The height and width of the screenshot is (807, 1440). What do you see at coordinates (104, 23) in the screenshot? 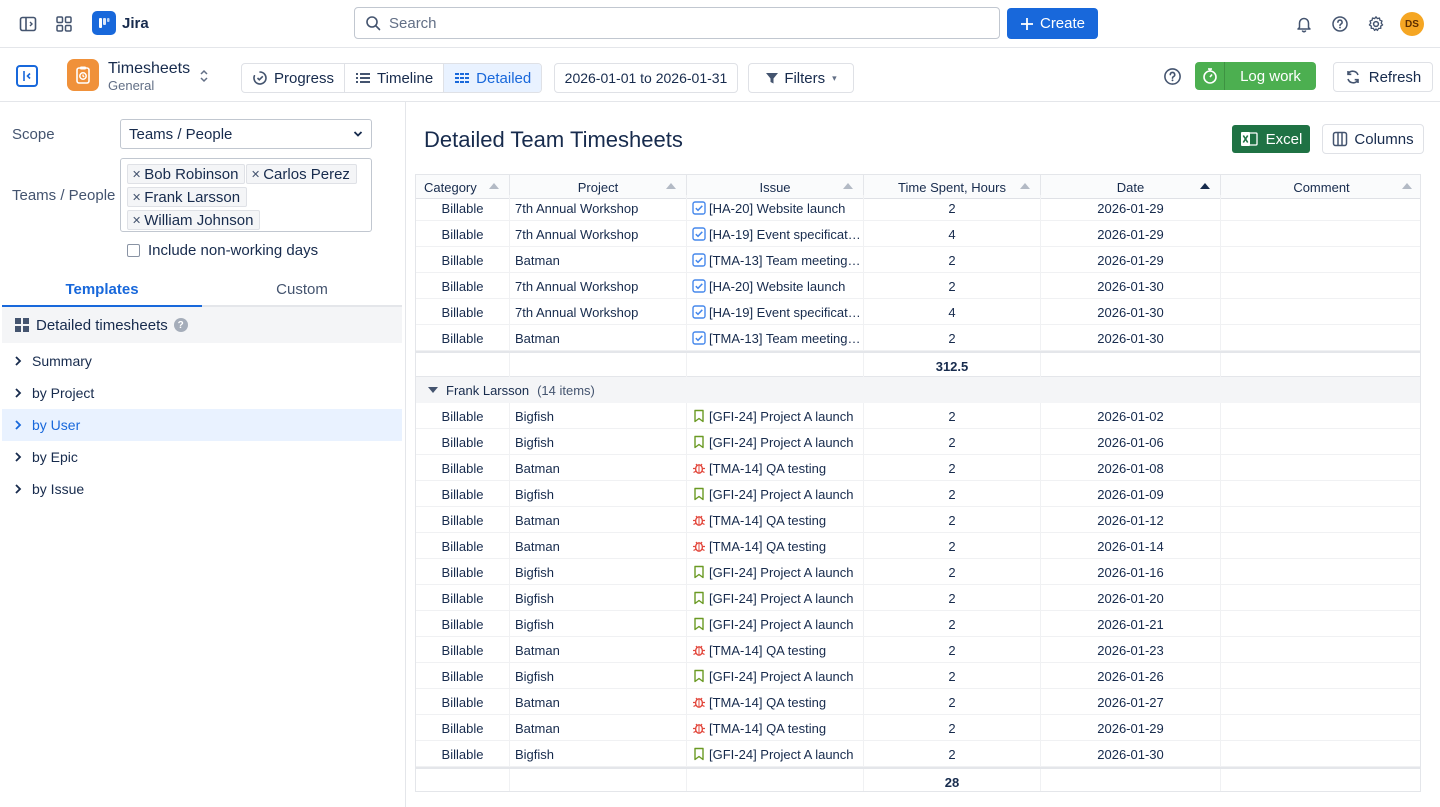
I see `jira-logo-icon` at bounding box center [104, 23].